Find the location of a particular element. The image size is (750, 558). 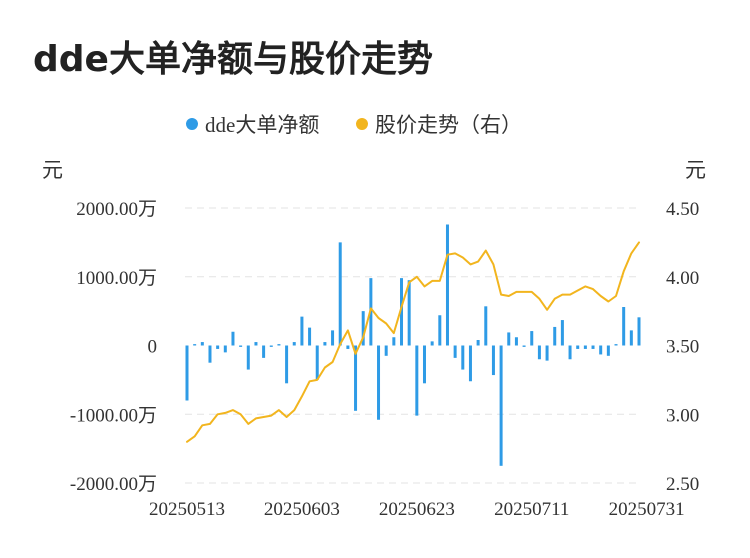

right-tick-label: 4.00 is located at coordinates (682, 278).